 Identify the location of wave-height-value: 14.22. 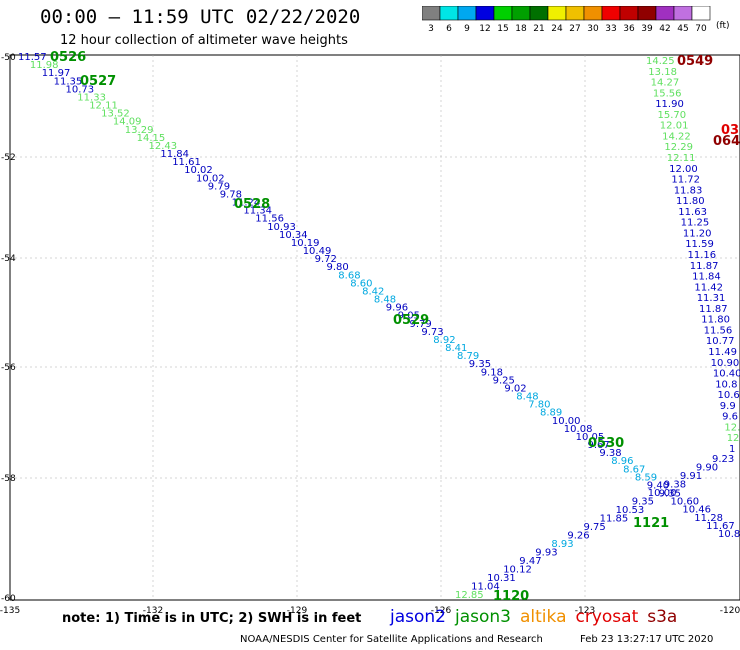
(676, 136).